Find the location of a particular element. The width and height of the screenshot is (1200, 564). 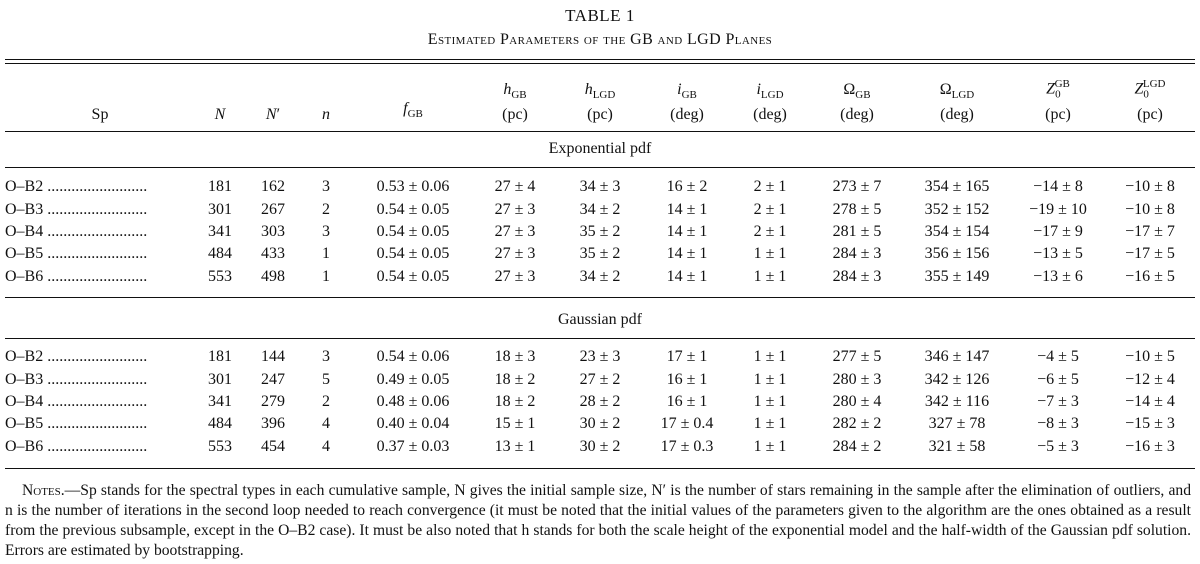

table-cell: −19 ± 10 is located at coordinates (1058, 209).